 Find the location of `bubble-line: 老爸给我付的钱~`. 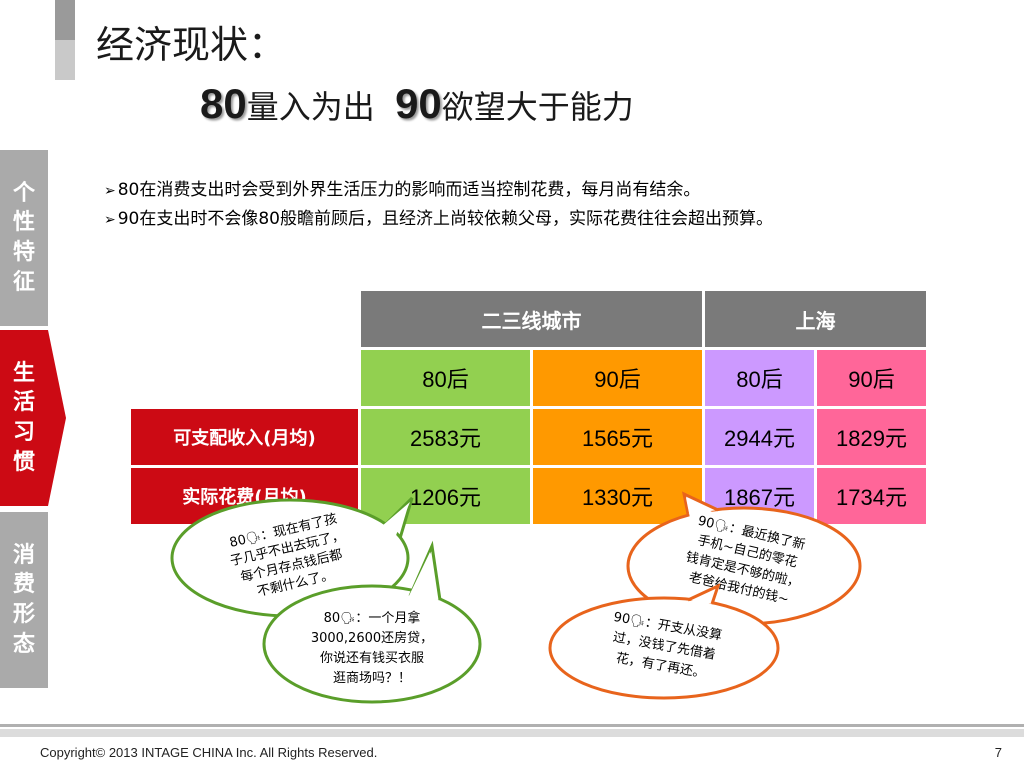

bubble-line: 老爸给我付的钱~ is located at coordinates (738, 588).